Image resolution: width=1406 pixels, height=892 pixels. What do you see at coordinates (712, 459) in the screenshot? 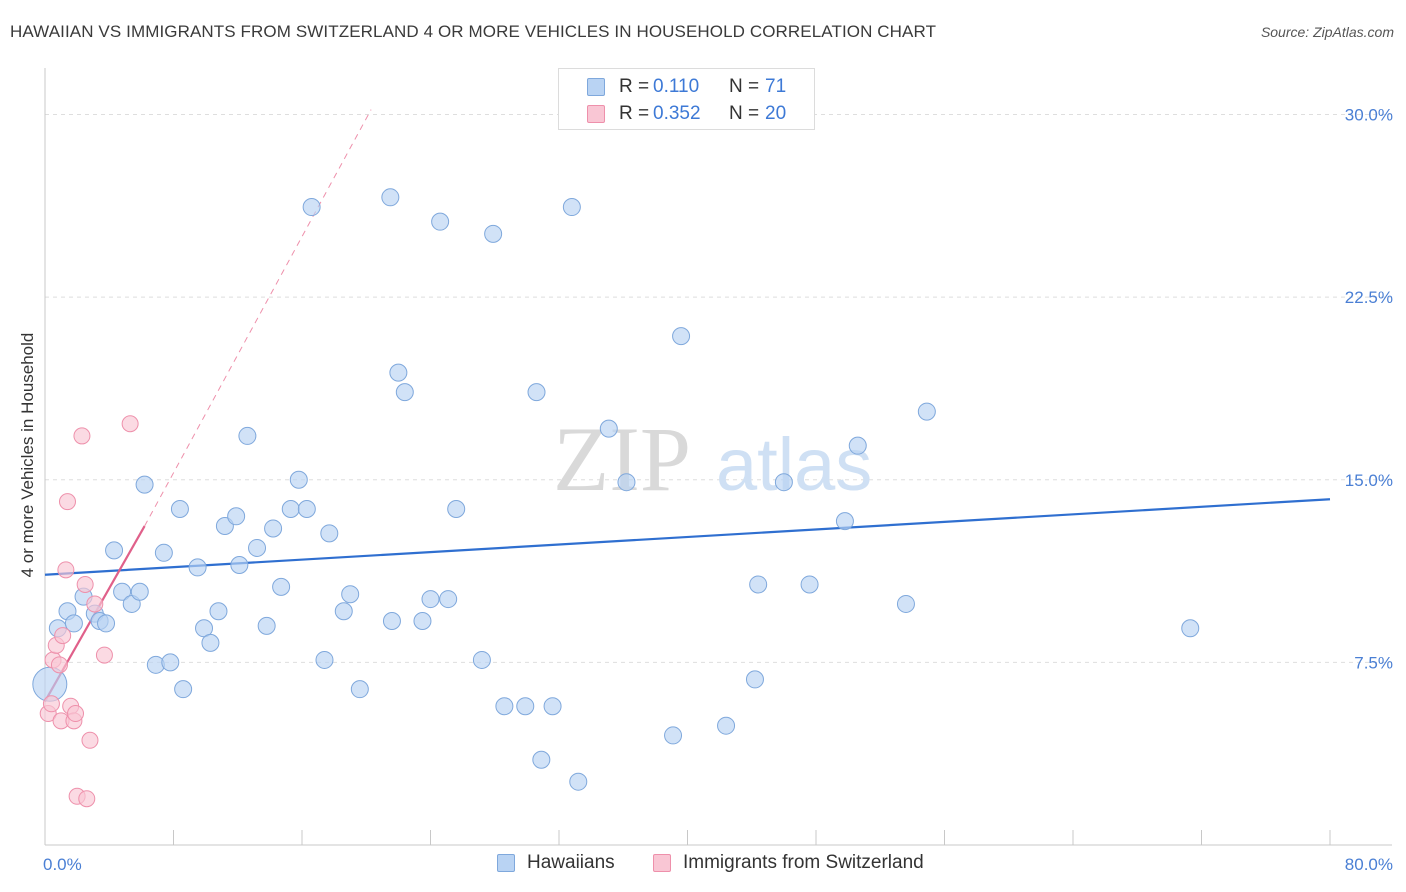
I see `watermark: ZIP atlas` at bounding box center [712, 459].